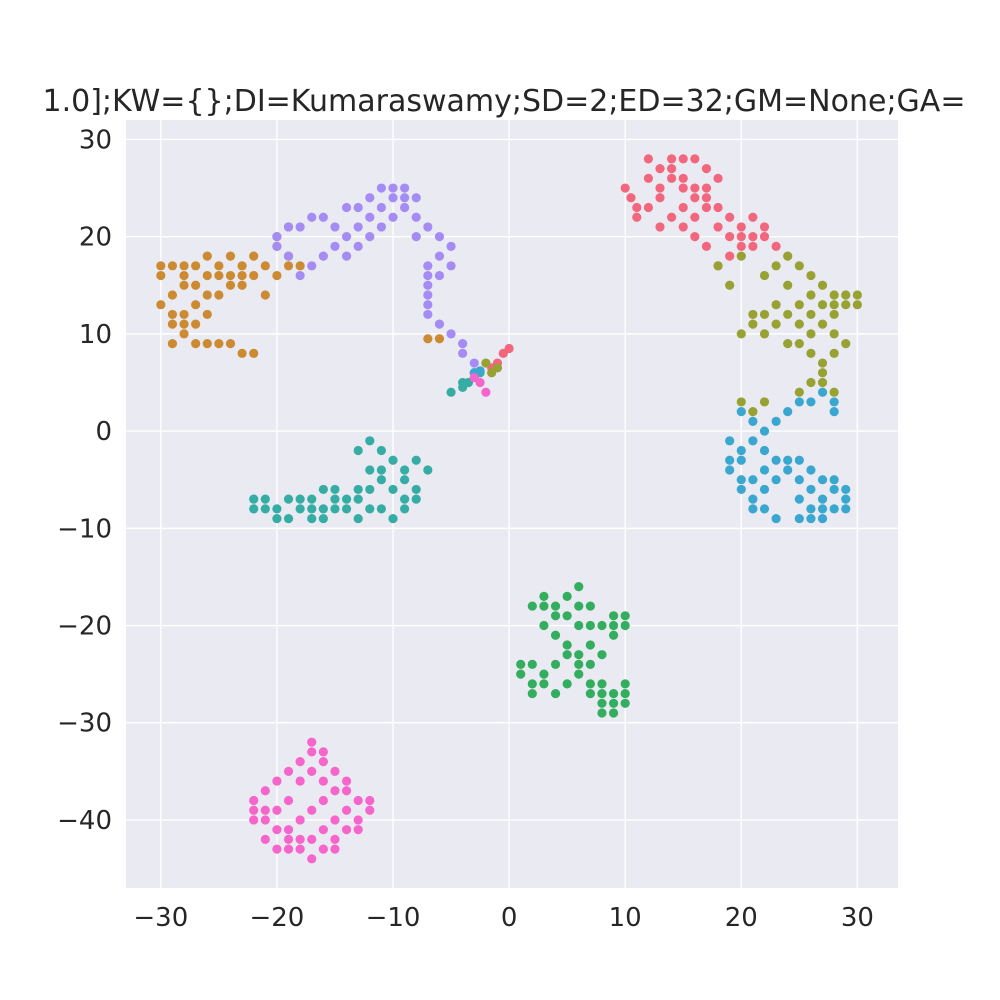 Image resolution: width=1000 pixels, height=1000 pixels. Describe the element at coordinates (103, 432) in the screenshot. I see `y-tick-label: 0` at that location.